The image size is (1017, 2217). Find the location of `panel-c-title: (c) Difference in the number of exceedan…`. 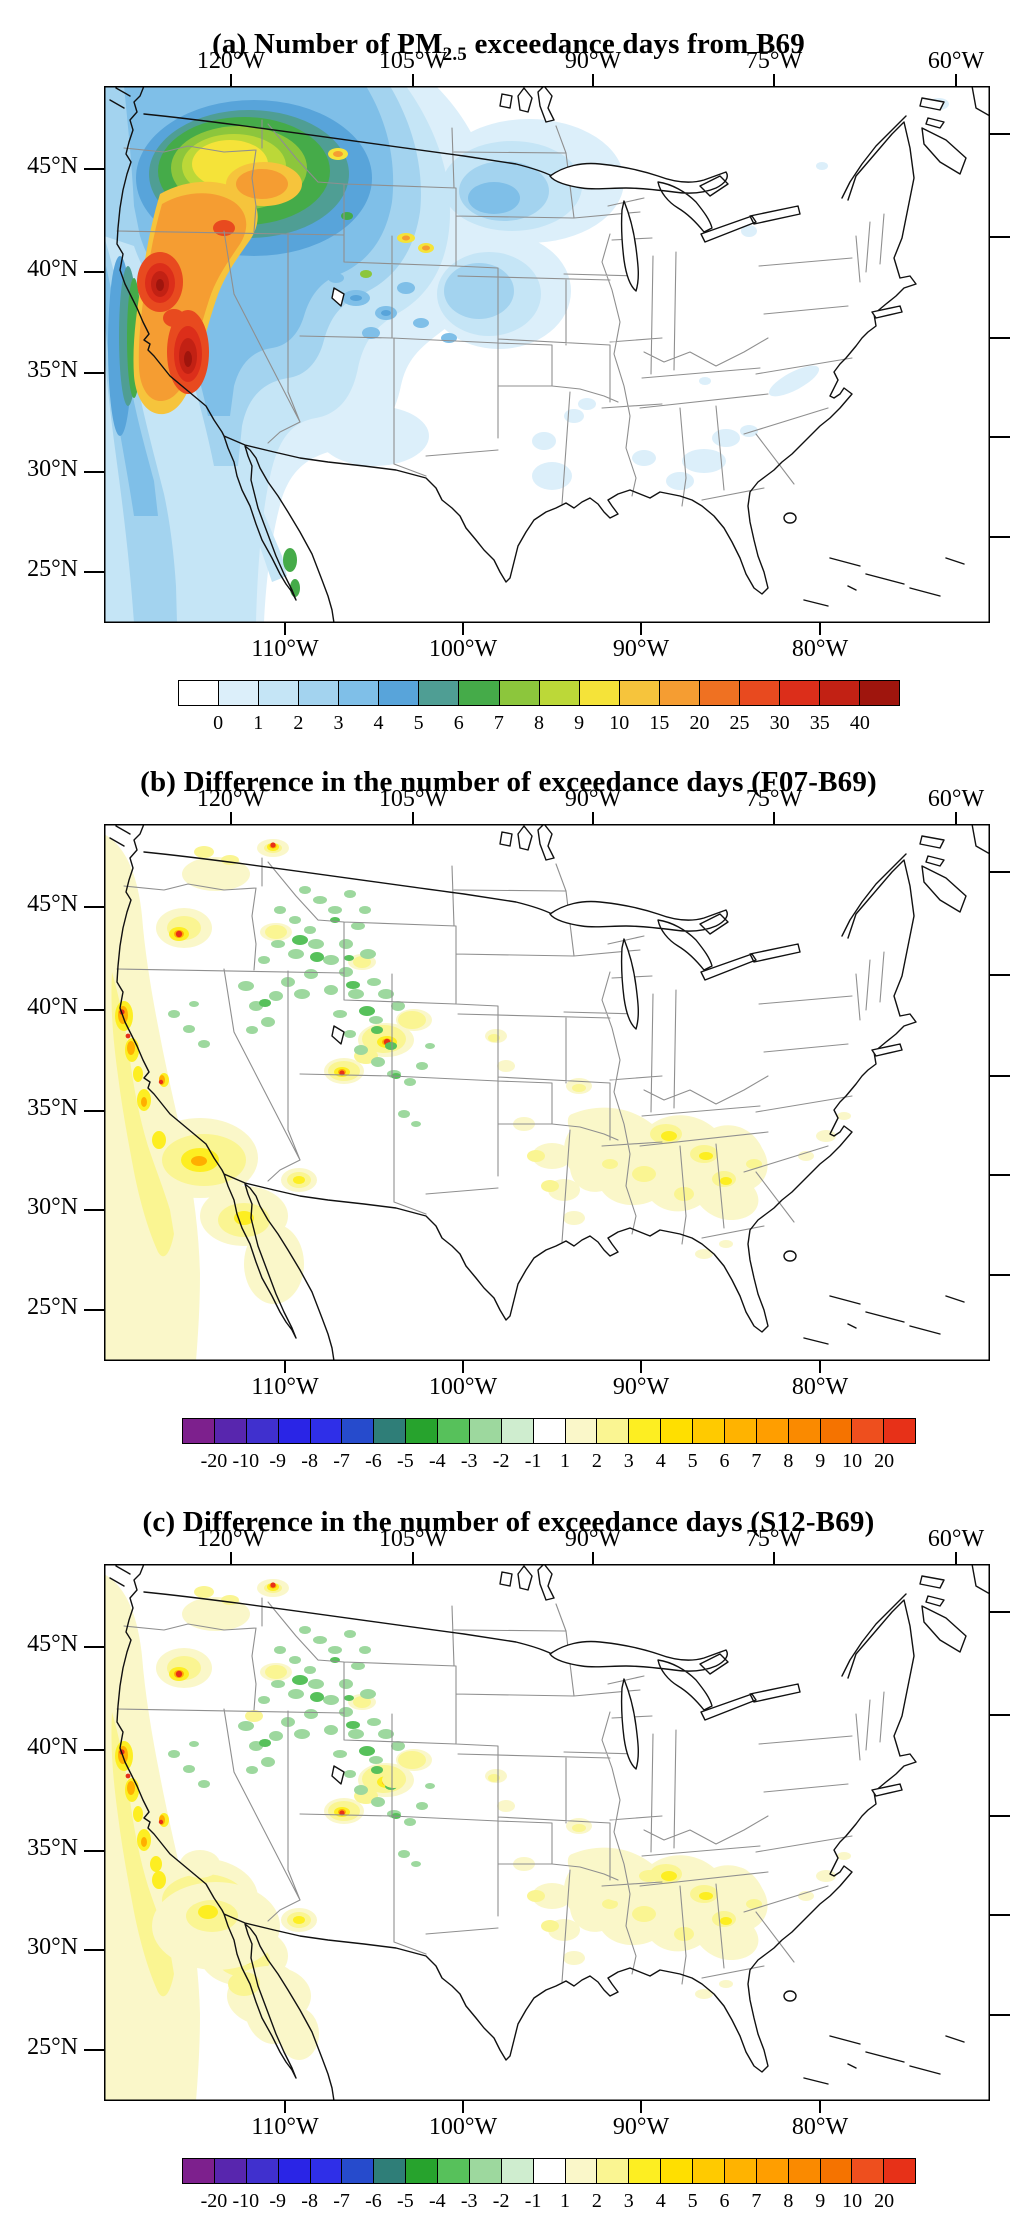

panel-c-title: (c) Difference in the number of exceedan… is located at coordinates (508, 1525).